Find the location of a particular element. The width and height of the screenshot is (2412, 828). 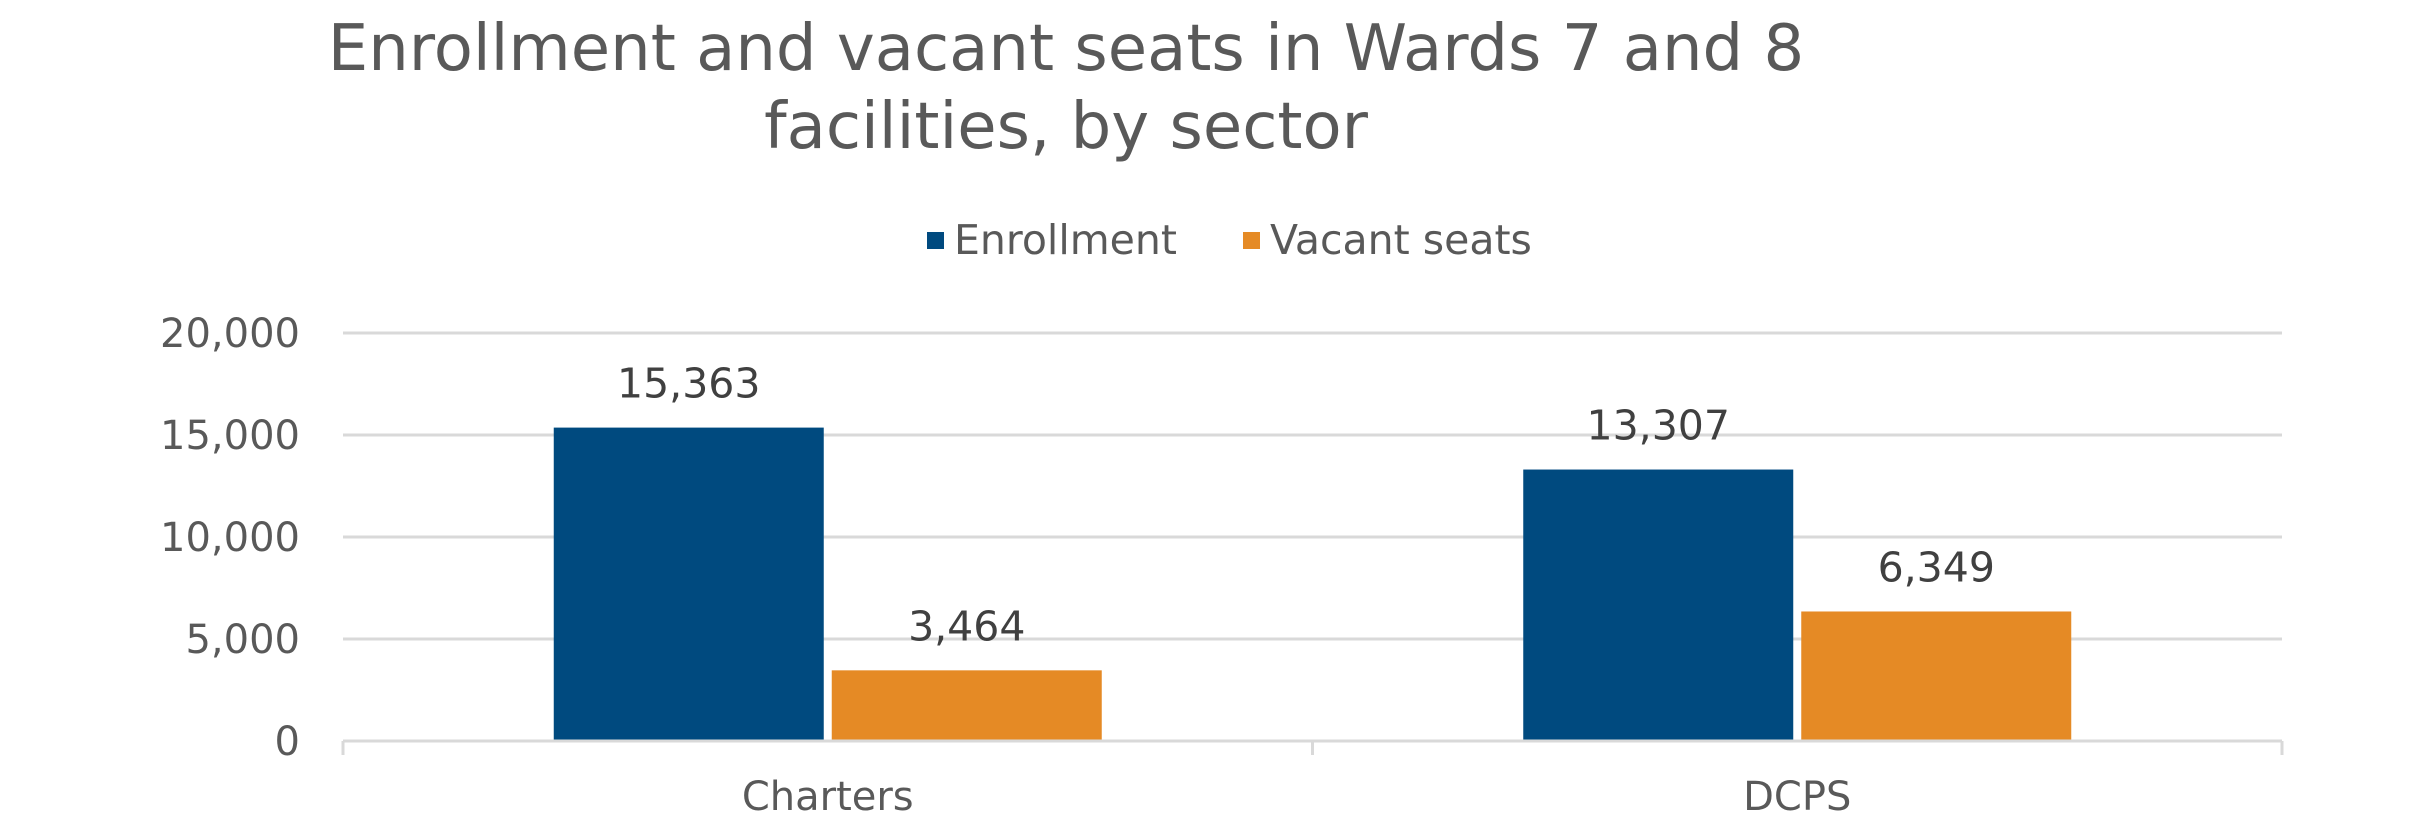

bar-enrollment-dcps is located at coordinates (1658, 605).